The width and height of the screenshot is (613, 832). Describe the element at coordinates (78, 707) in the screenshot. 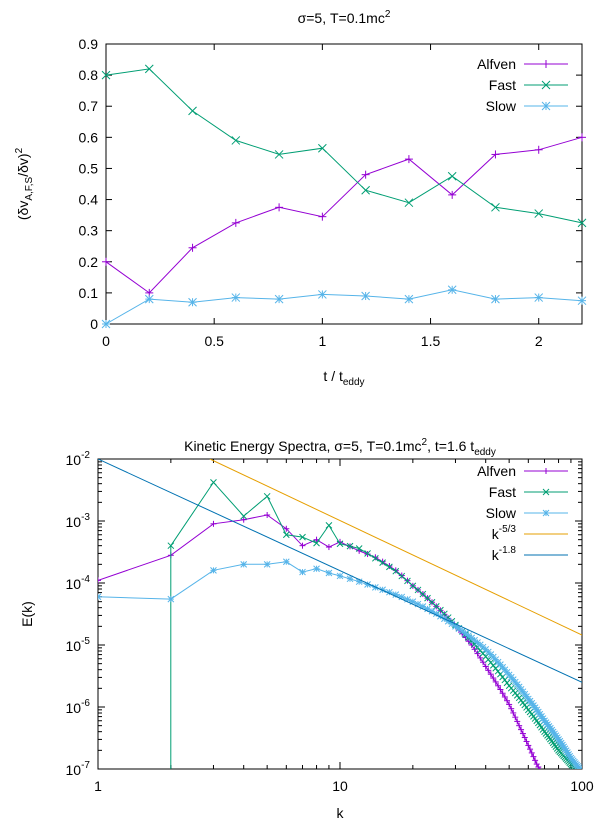

I see `chart2-y-tick-label: 10⁻⁶` at that location.